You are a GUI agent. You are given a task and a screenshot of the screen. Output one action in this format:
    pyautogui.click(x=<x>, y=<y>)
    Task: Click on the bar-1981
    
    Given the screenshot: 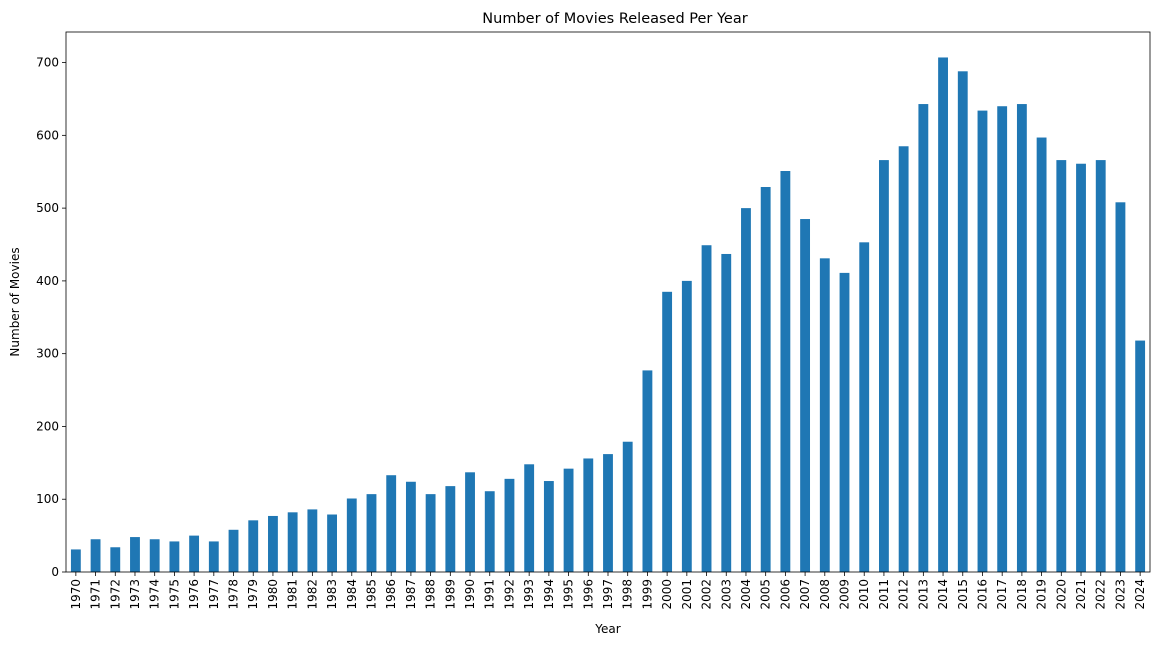 What is the action you would take?
    pyautogui.click(x=292, y=542)
    